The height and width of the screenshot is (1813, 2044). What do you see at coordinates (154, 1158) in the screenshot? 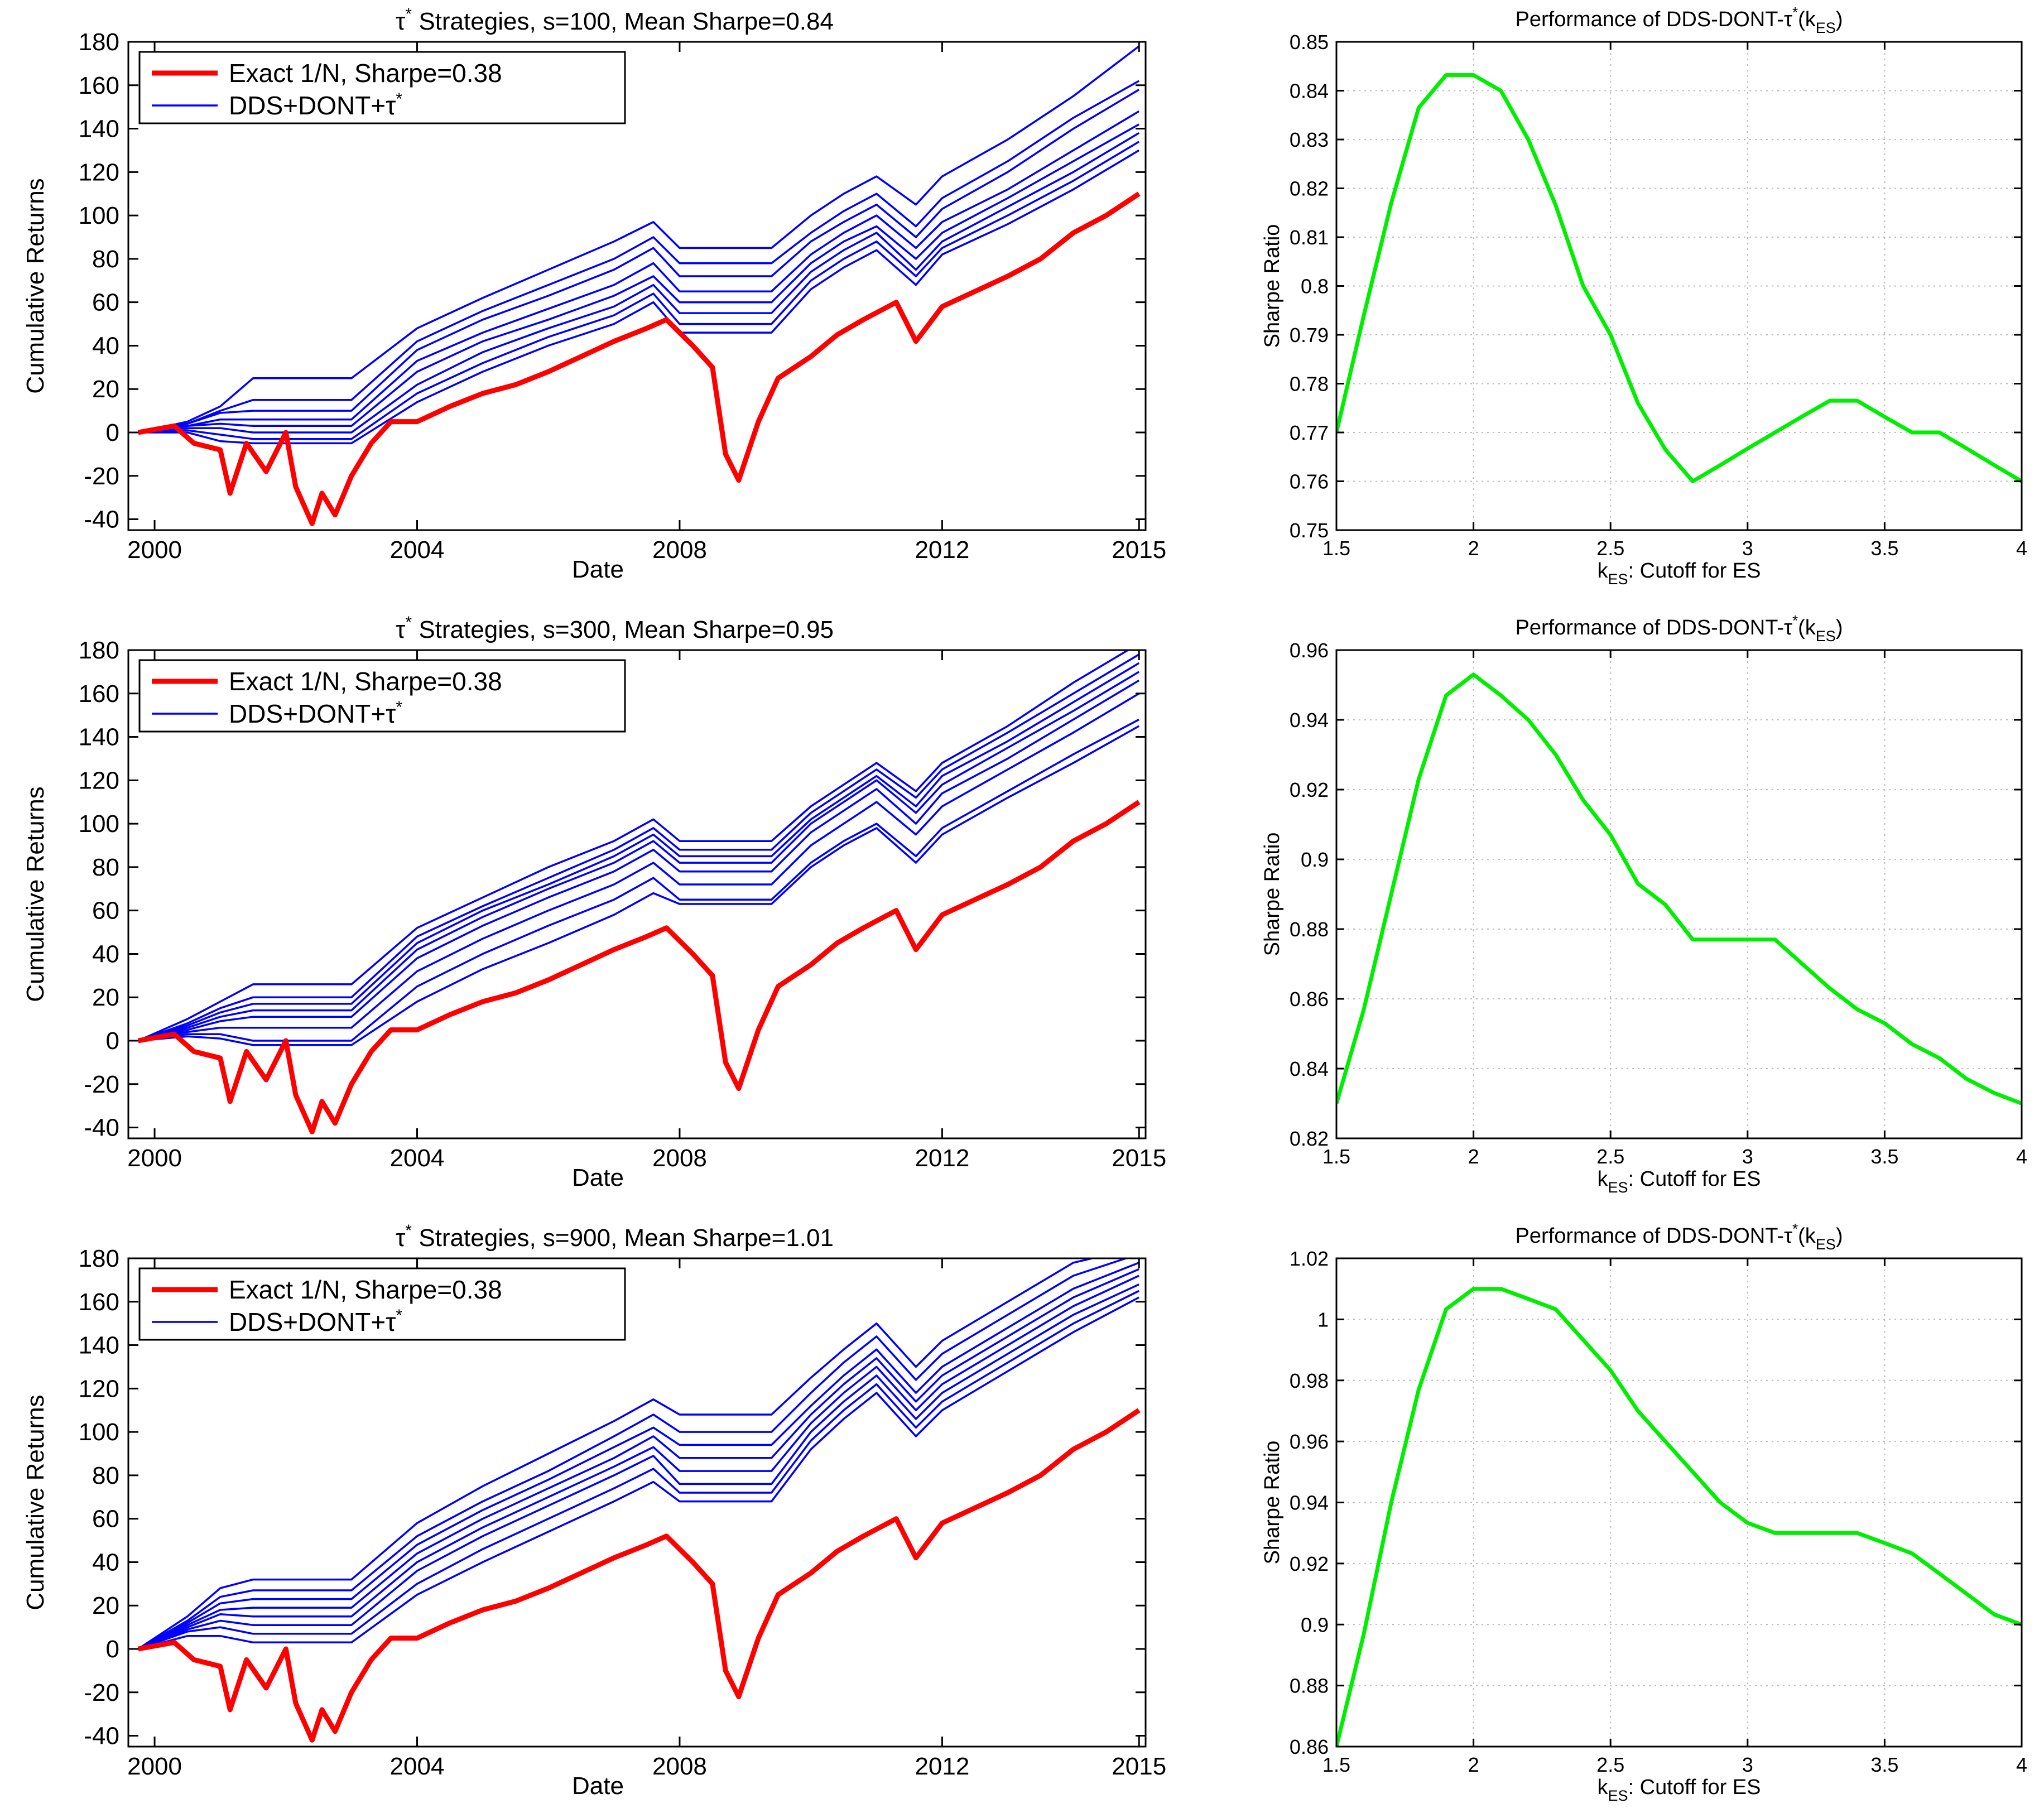
I see `x-tick-label: 2000` at bounding box center [154, 1158].